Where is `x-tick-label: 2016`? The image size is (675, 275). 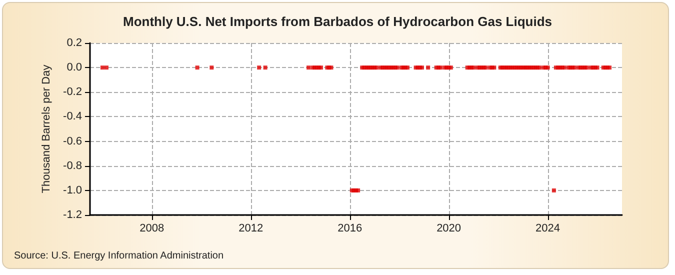
x-tick-label: 2016 is located at coordinates (350, 228).